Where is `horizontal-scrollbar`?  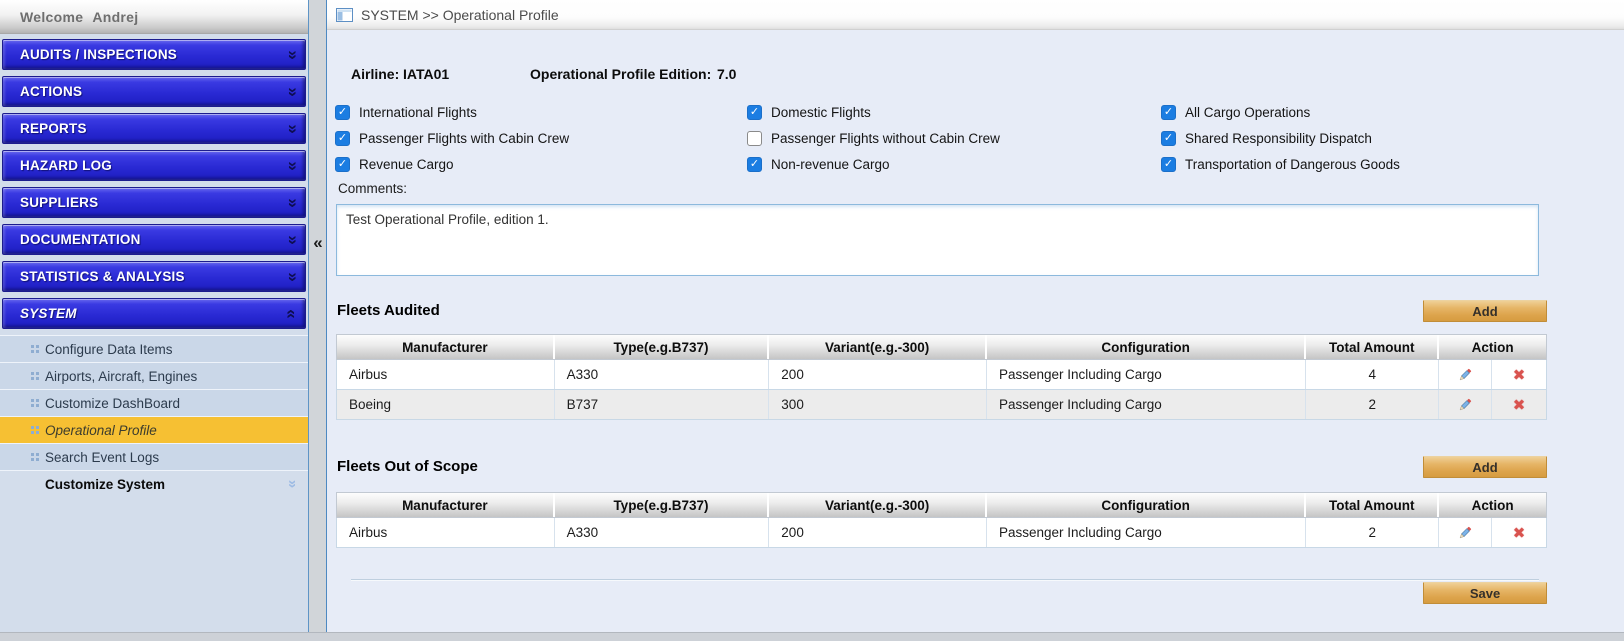 horizontal-scrollbar is located at coordinates (812, 636).